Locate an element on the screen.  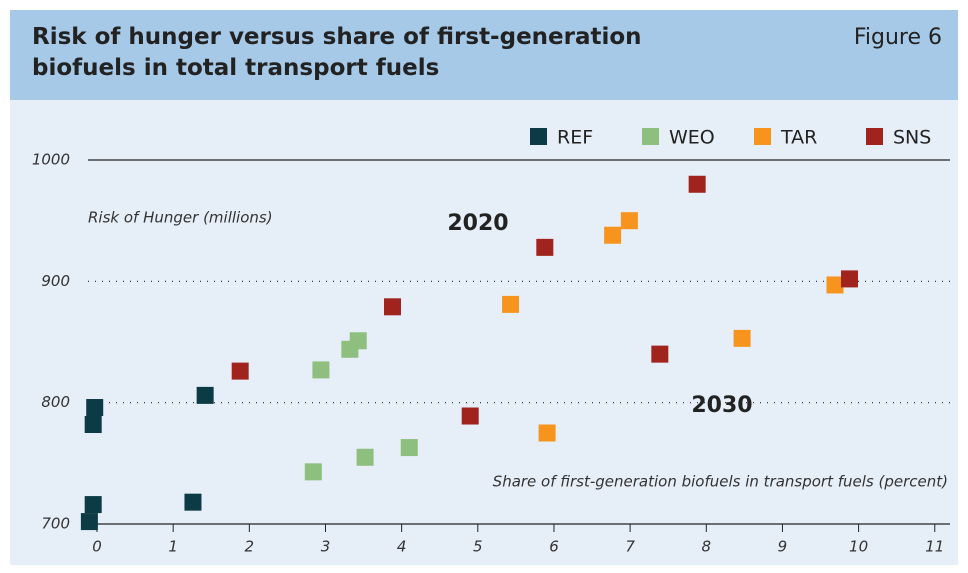
annotation: 2030 is located at coordinates (721, 405).